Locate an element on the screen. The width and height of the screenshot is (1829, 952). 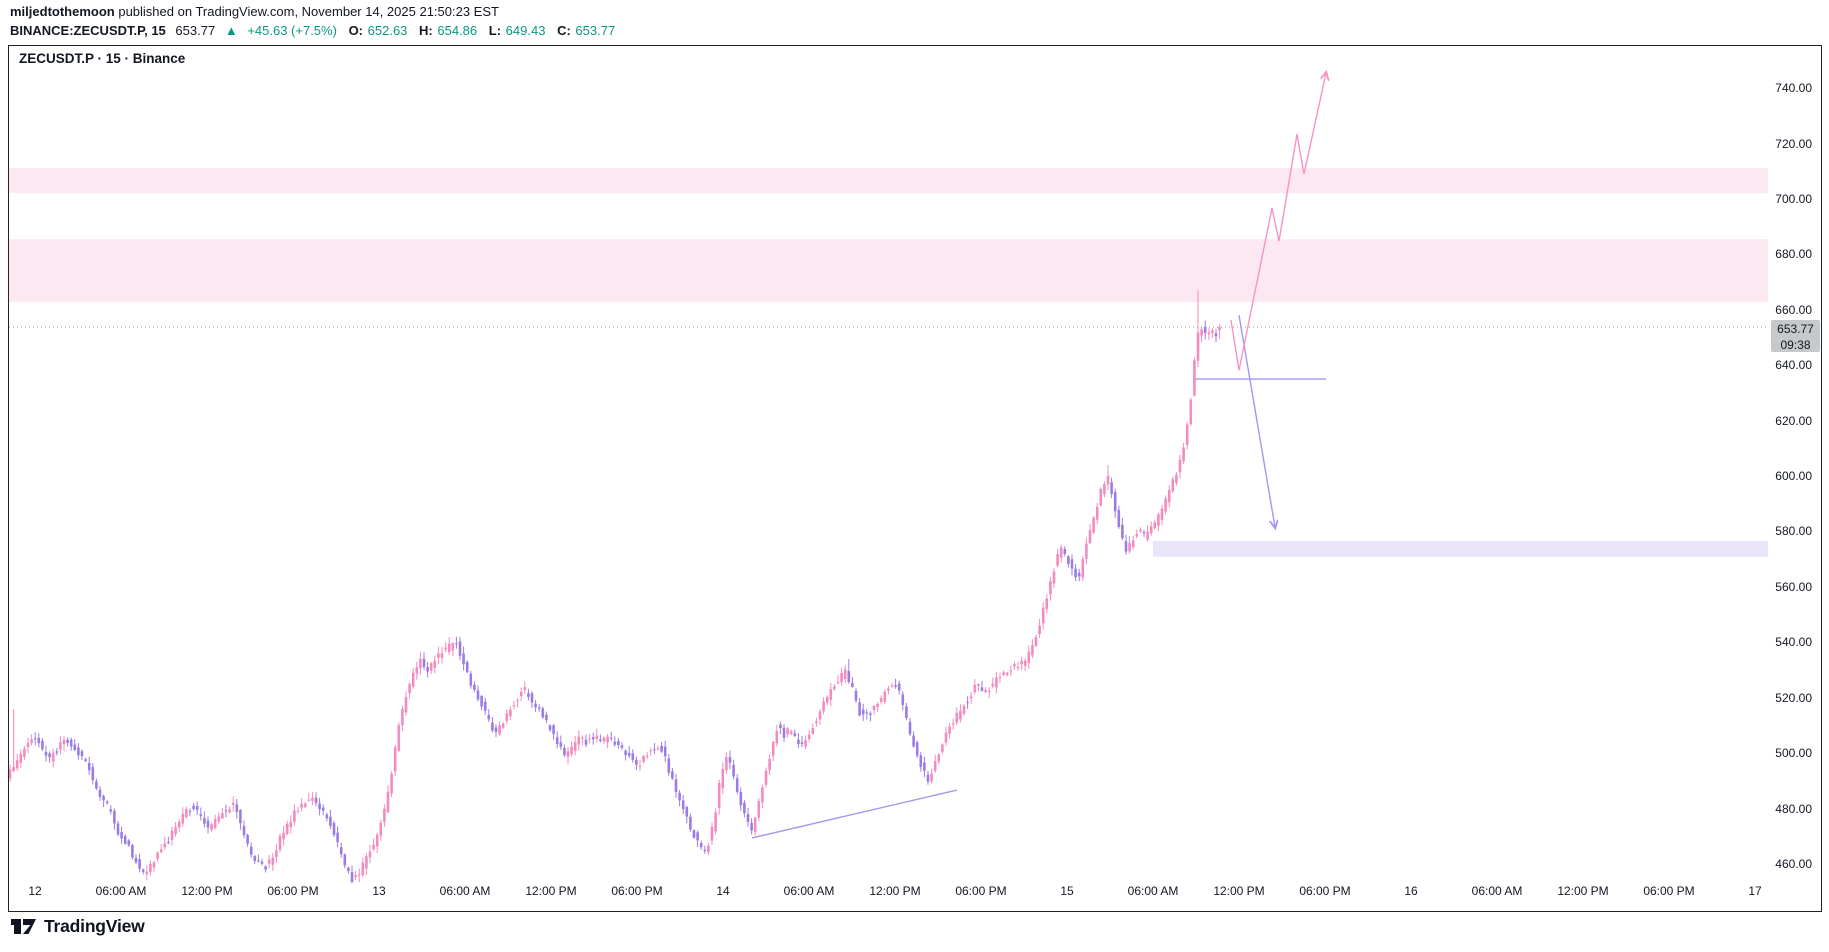
time-label: 16 is located at coordinates (1411, 891).